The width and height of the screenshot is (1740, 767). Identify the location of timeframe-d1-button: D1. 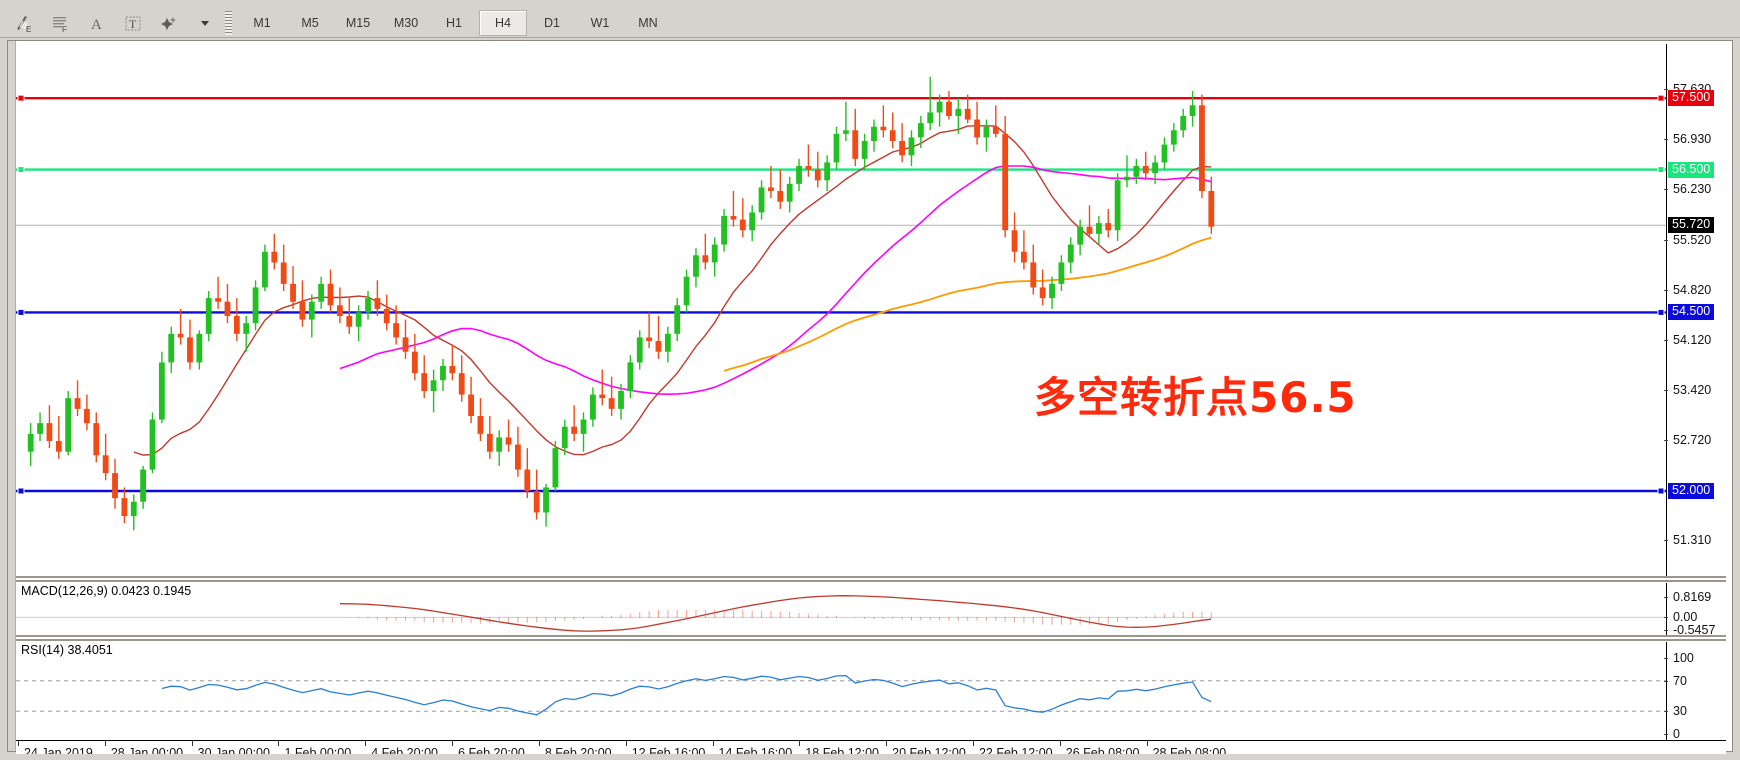
(552, 22).